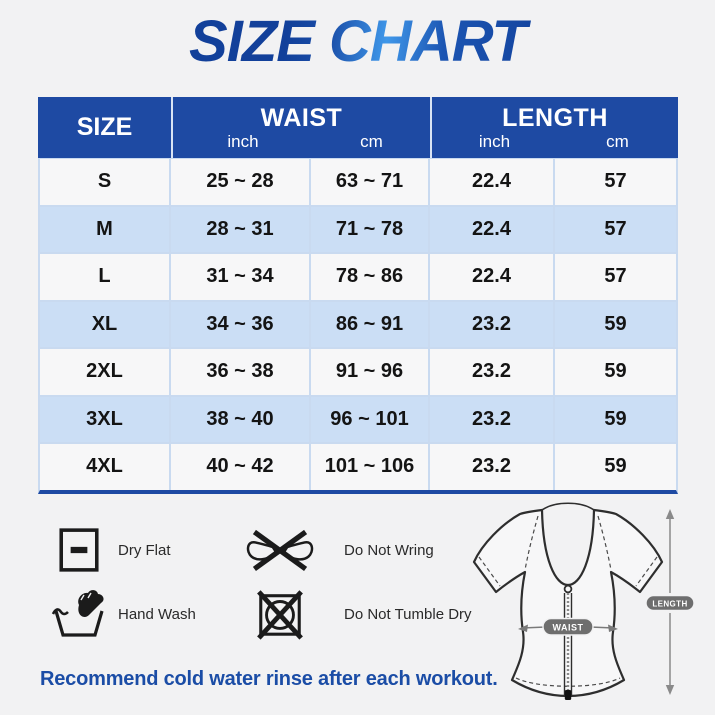  I want to click on length-badge, so click(670, 603).